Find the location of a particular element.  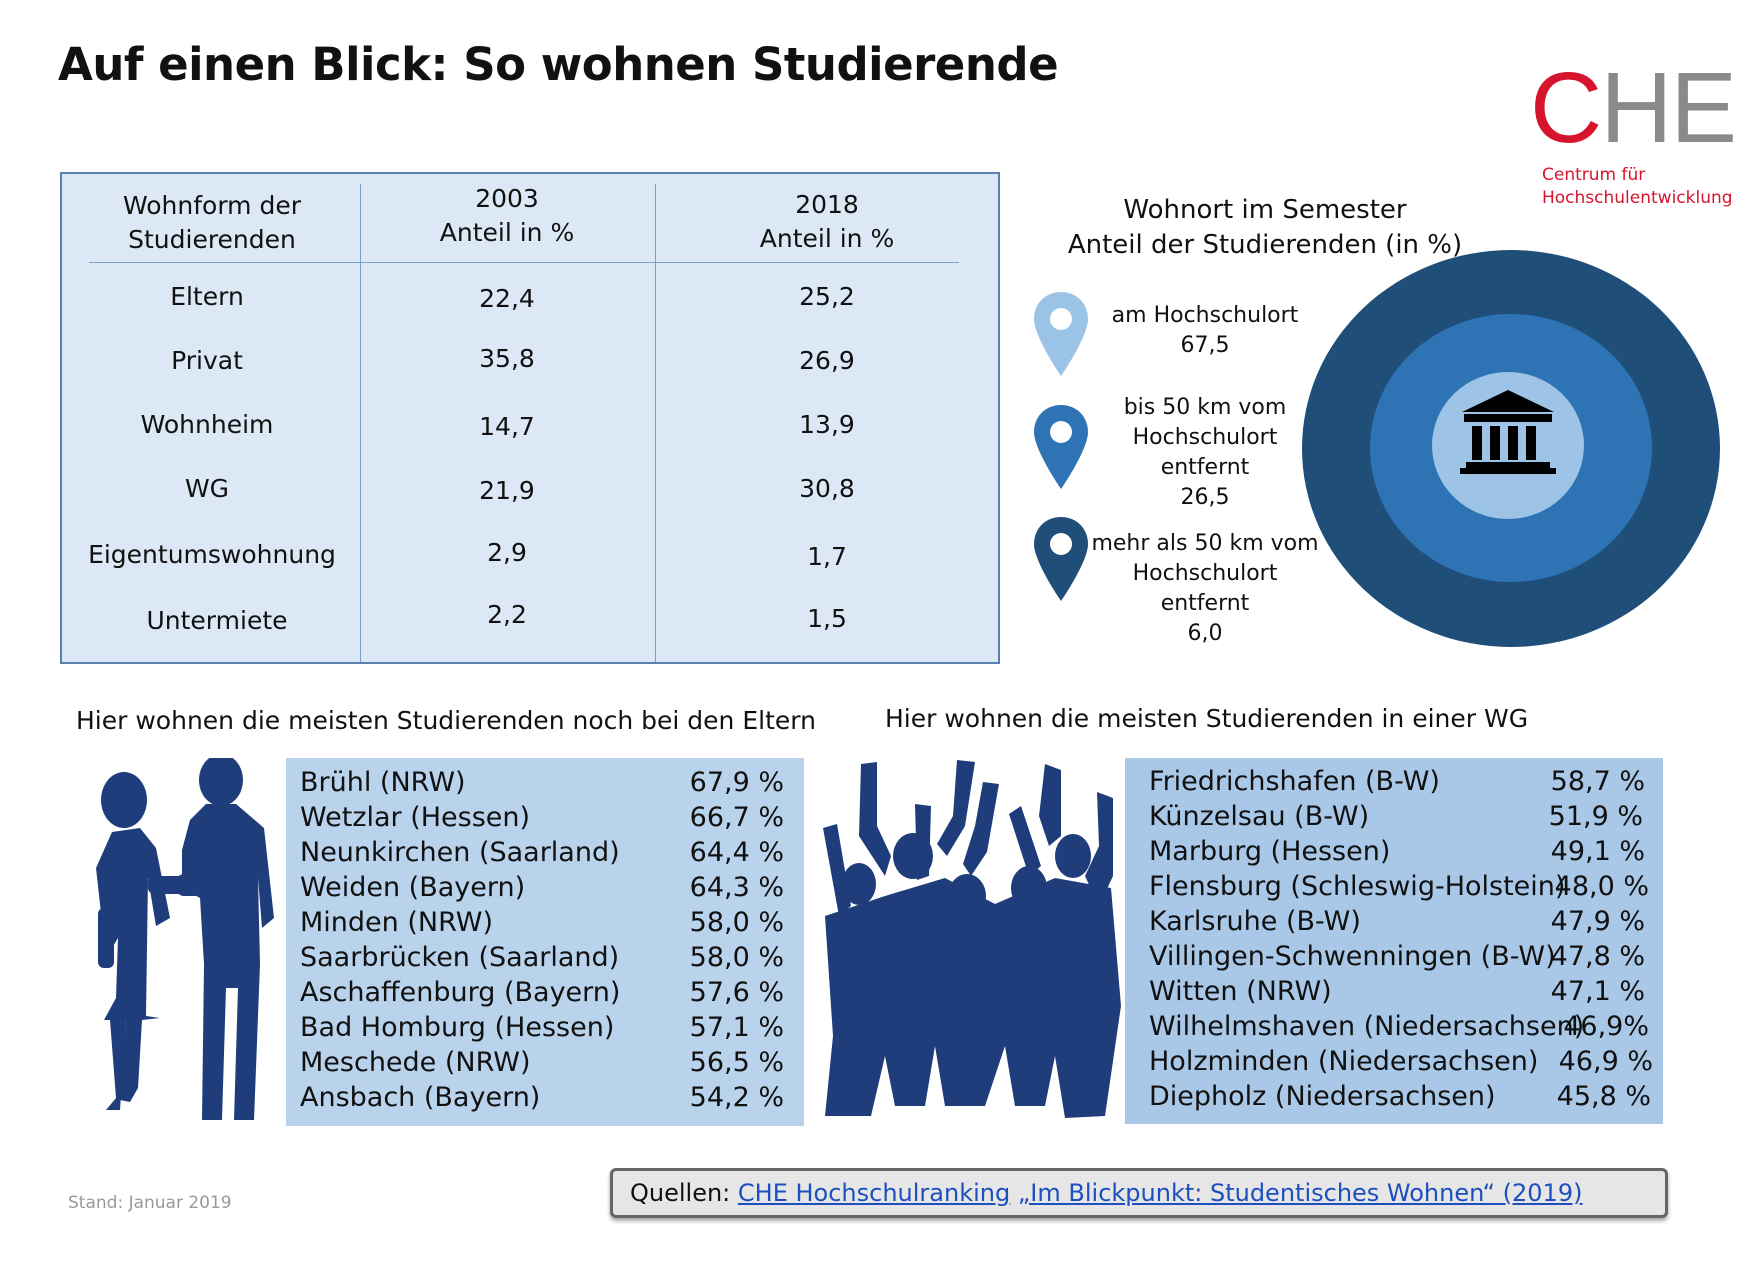

logo-letters-he: HE is located at coordinates (1668, 108).